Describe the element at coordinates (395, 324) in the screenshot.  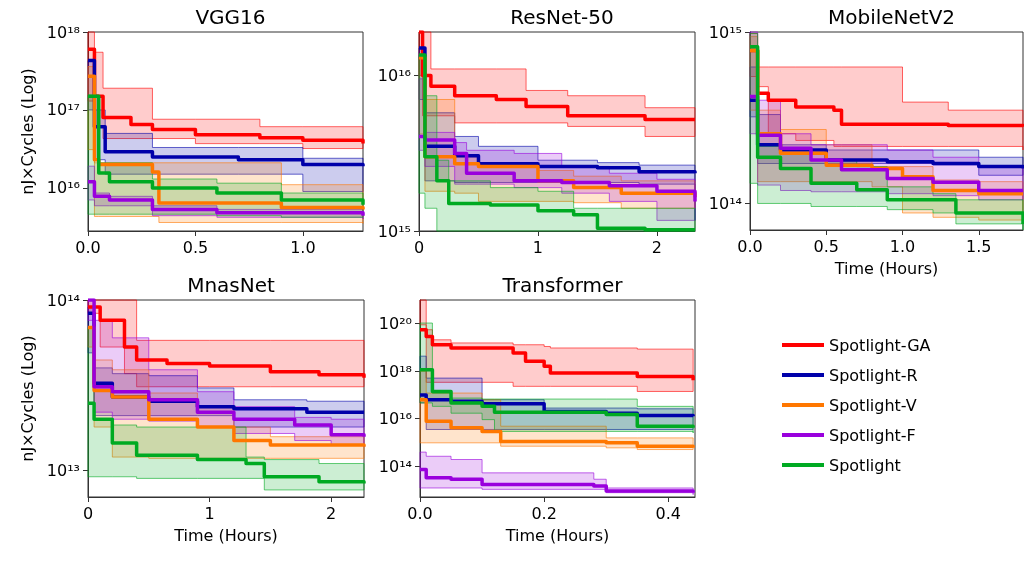
I see `y-tick-label: 10²⁰` at that location.